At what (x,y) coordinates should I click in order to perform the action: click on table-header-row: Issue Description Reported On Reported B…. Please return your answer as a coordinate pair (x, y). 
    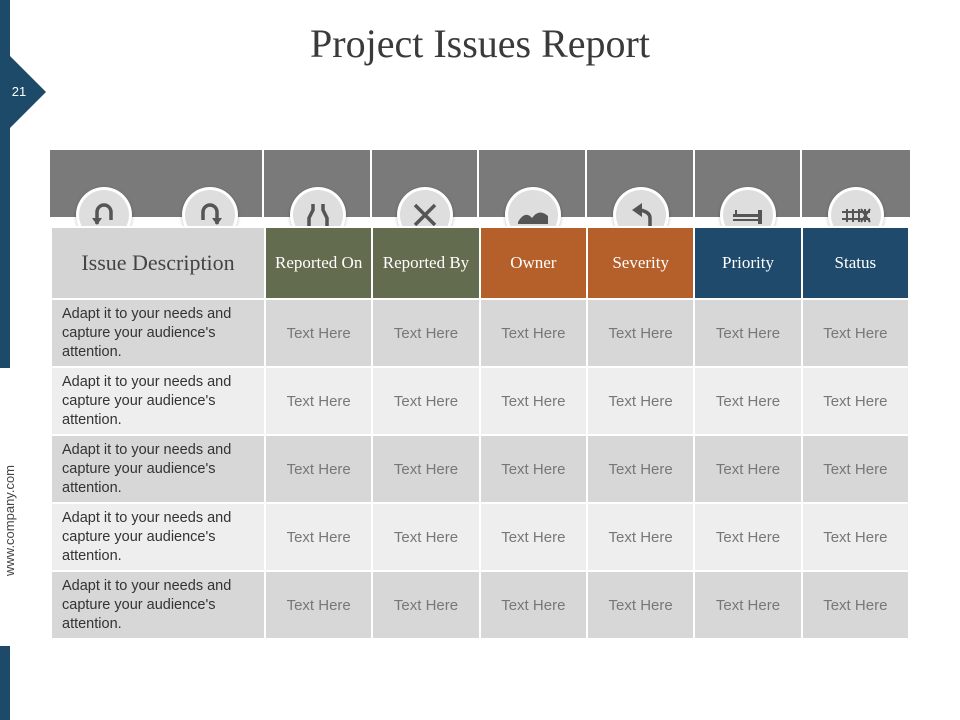
    Looking at the image, I should click on (480, 263).